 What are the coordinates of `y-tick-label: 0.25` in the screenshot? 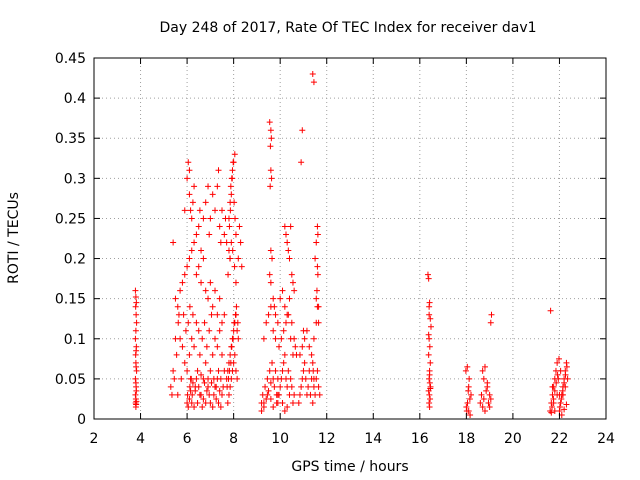 It's located at (70, 219).